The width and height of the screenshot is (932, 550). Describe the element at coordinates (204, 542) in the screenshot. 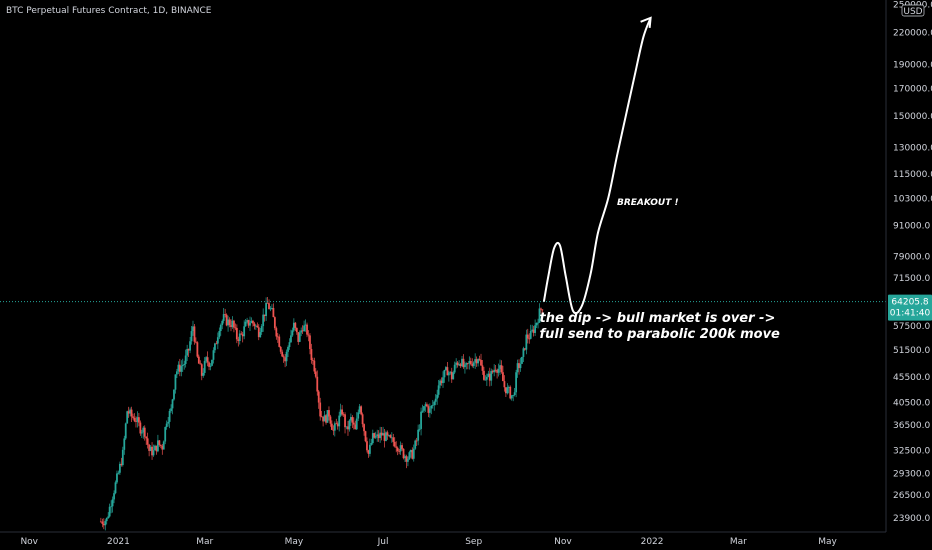

I see `x-tick-label: Mar` at that location.